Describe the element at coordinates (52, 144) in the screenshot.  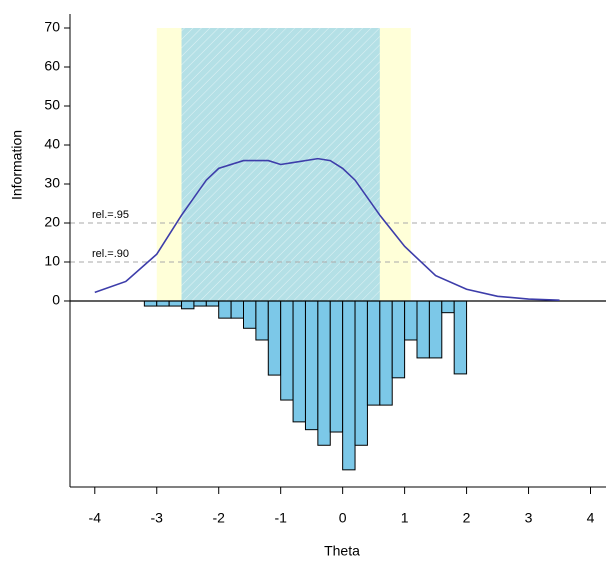
I see `y-tick-label: 40` at that location.